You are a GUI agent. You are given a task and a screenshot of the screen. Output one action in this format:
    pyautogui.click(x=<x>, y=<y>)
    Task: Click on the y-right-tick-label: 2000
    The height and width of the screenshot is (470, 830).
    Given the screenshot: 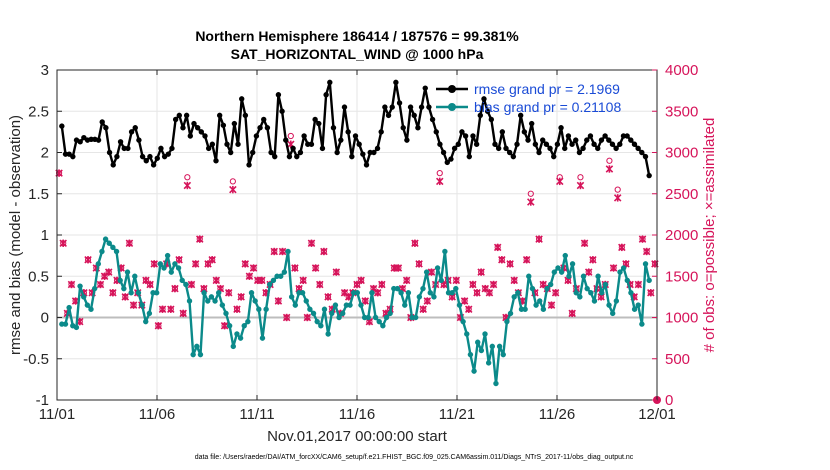 What is the action you would take?
    pyautogui.click(x=681, y=235)
    